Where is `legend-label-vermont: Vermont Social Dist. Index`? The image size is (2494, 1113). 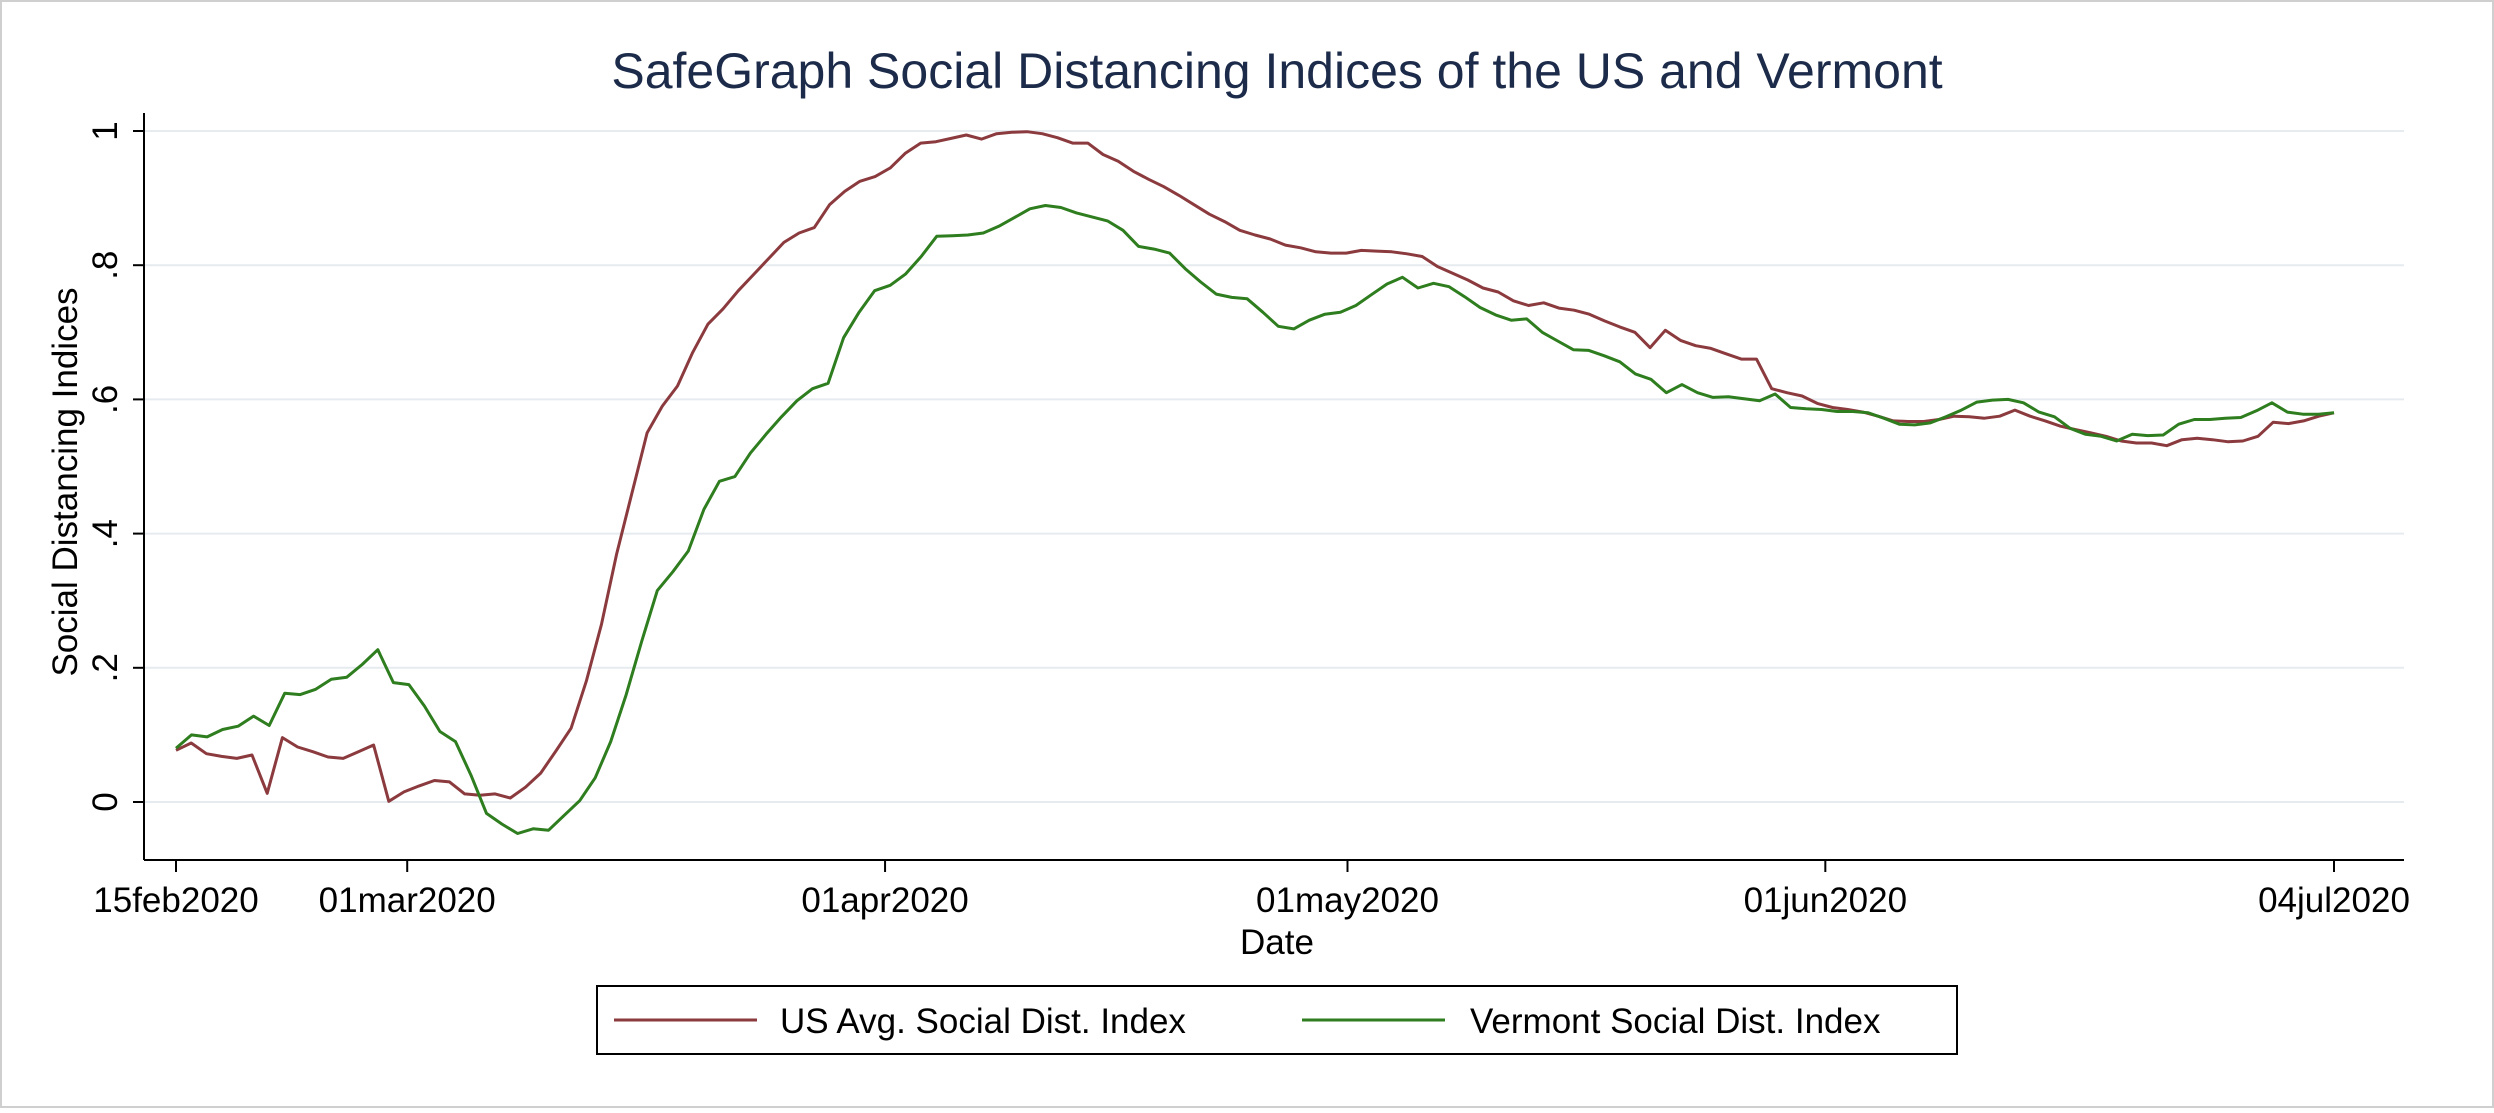
legend-label-vermont: Vermont Social Dist. Index is located at coordinates (1675, 1021).